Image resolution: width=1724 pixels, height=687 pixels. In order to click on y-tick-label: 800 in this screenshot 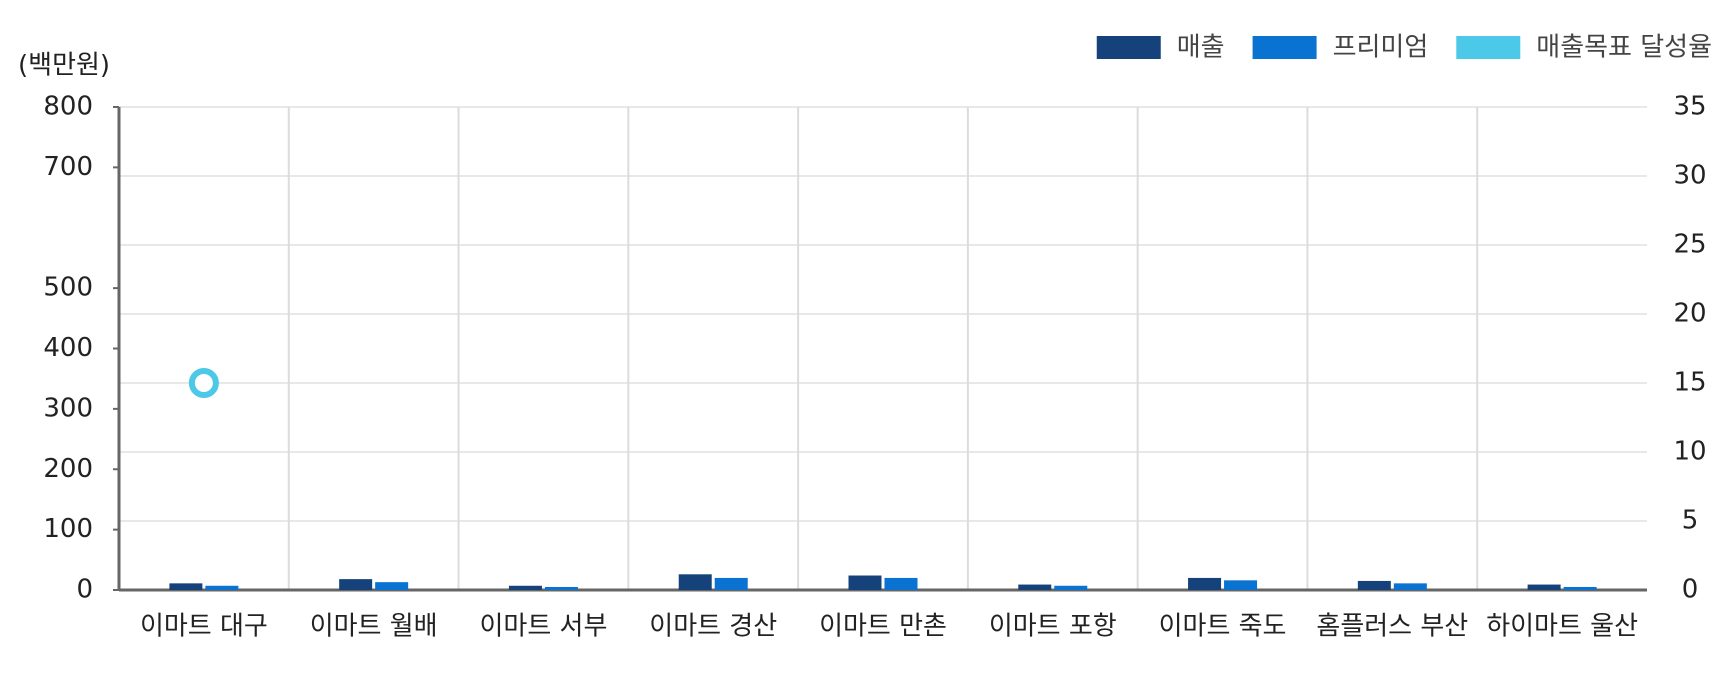, I will do `click(68, 107)`.